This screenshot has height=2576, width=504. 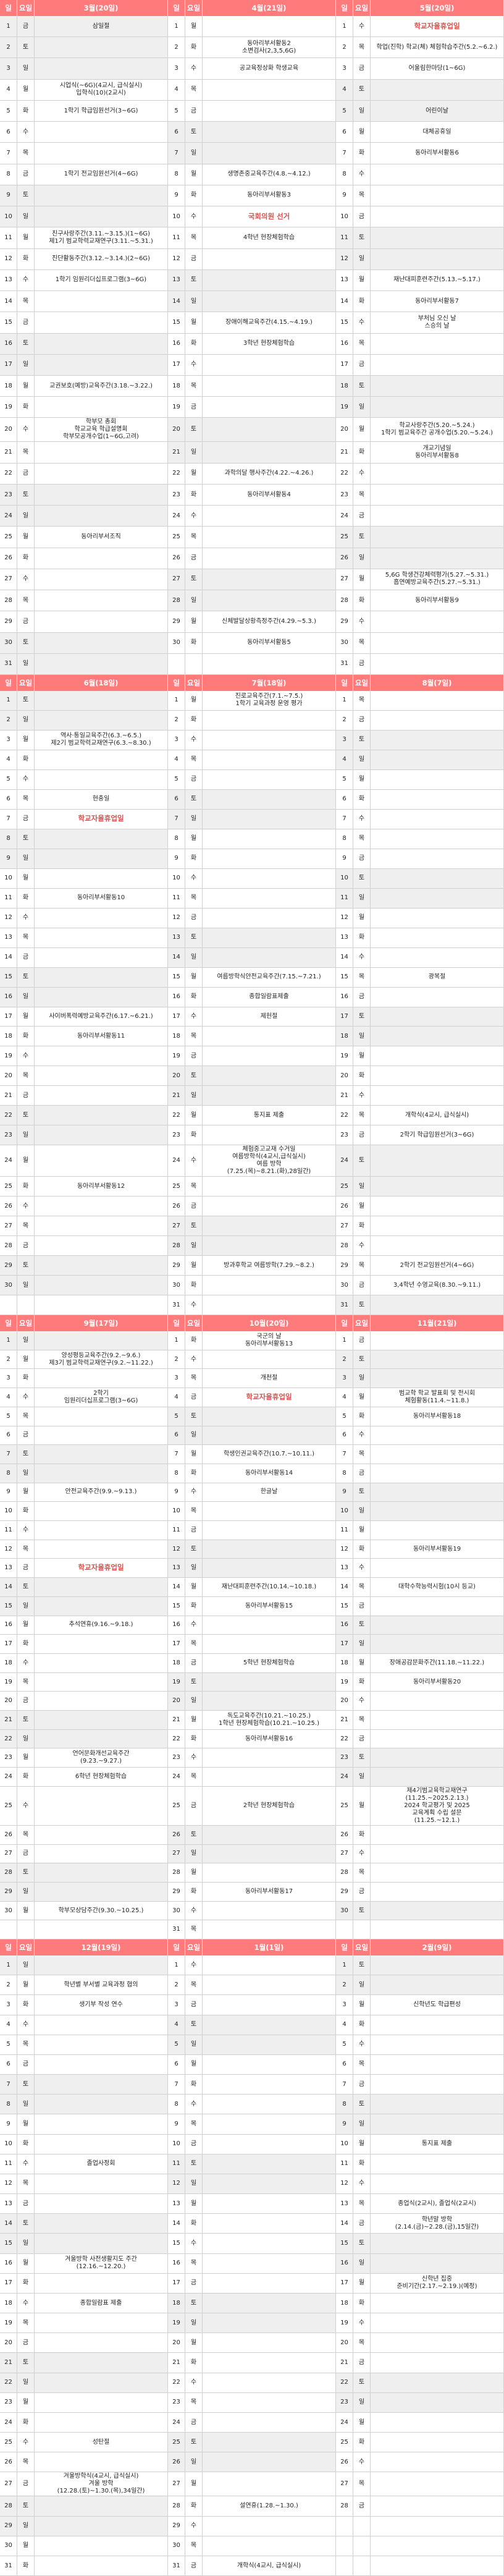 What do you see at coordinates (252, 819) in the screenshot?
I see `table-row: 7 금 학교자율휴업일 7 일 7 수` at bounding box center [252, 819].